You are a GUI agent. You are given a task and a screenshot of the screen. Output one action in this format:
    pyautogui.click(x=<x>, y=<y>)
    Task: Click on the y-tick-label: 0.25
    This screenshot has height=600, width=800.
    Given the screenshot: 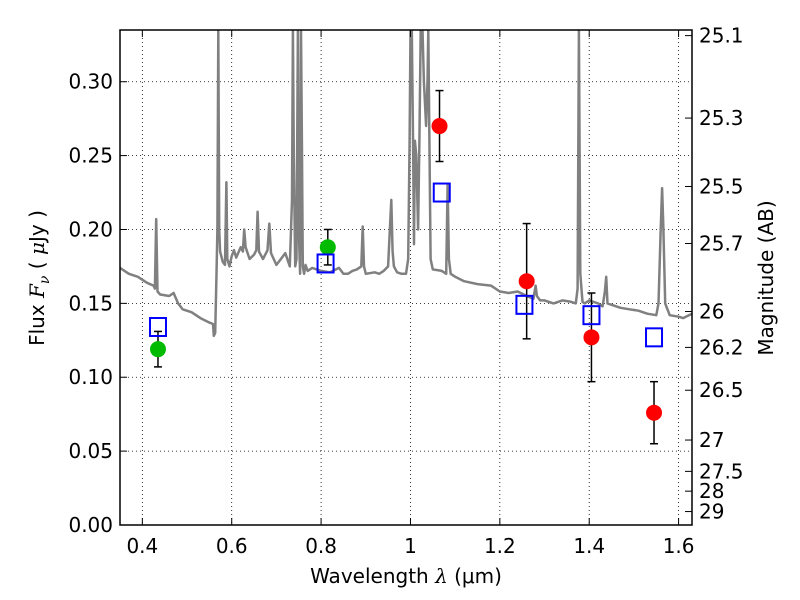 What is the action you would take?
    pyautogui.click(x=90, y=156)
    